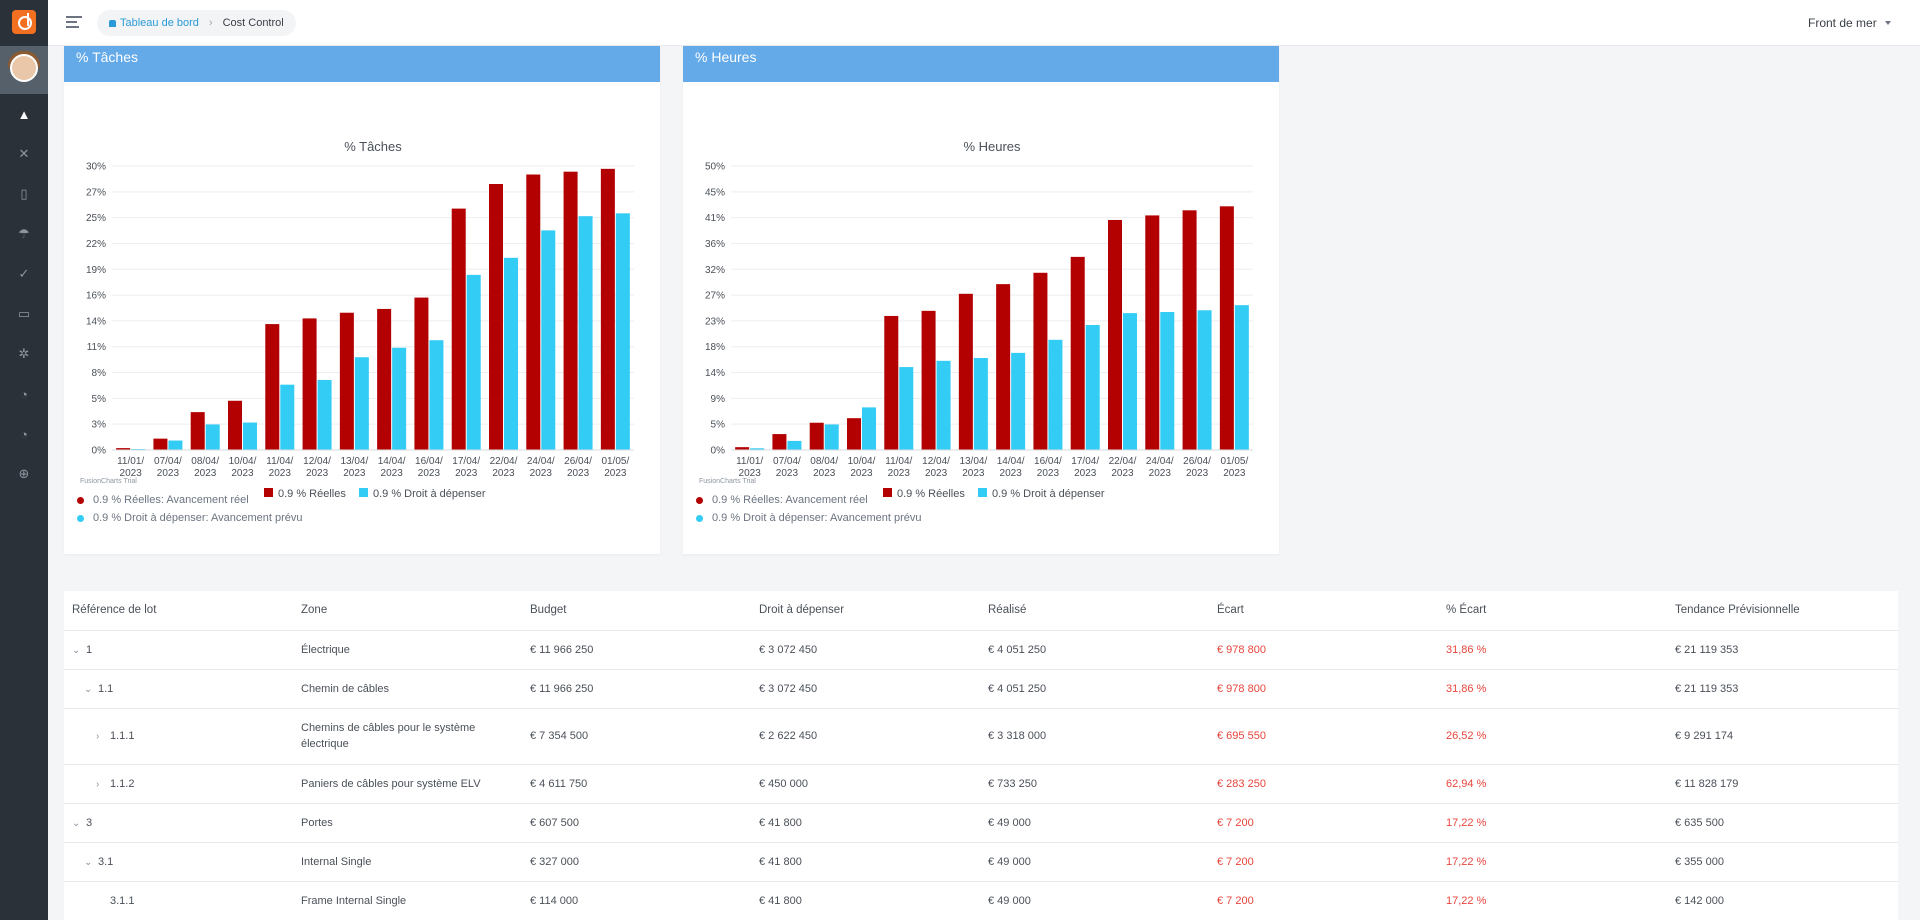 This screenshot has height=920, width=1920. Describe the element at coordinates (80, 500) in the screenshot. I see `dot-icon` at that location.